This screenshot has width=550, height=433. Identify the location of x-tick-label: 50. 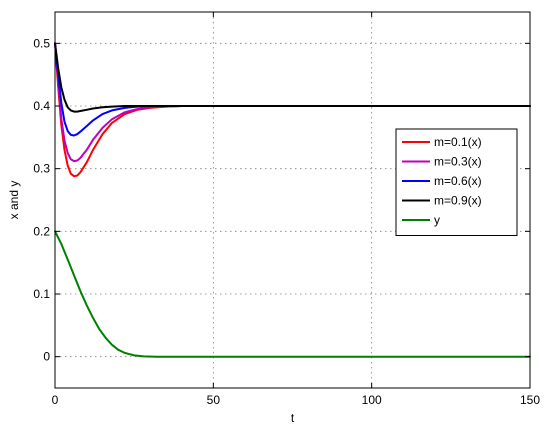
(214, 400).